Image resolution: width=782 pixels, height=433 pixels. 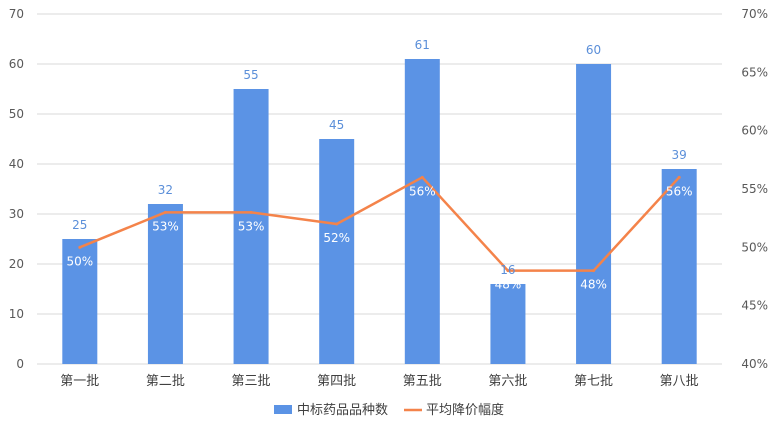 What do you see at coordinates (336, 125) in the screenshot?
I see `bar-data-label: 45` at bounding box center [336, 125].